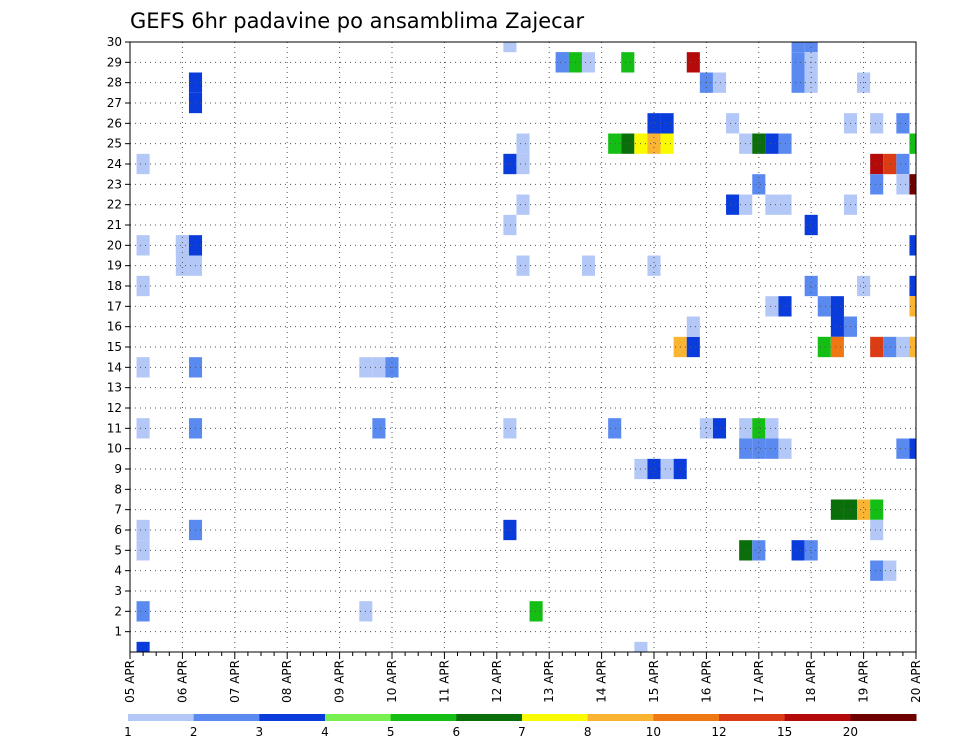 The width and height of the screenshot is (960, 742). What do you see at coordinates (759, 681) in the screenshot?
I see `x-tick-label: 17 APR` at bounding box center [759, 681].